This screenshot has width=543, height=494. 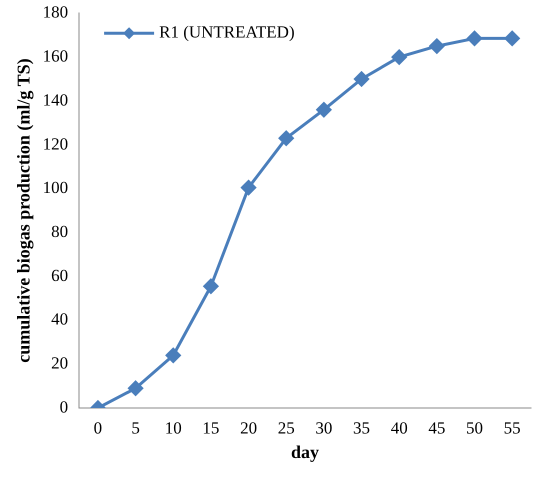 I want to click on x-tick-label: 45, so click(x=437, y=428).